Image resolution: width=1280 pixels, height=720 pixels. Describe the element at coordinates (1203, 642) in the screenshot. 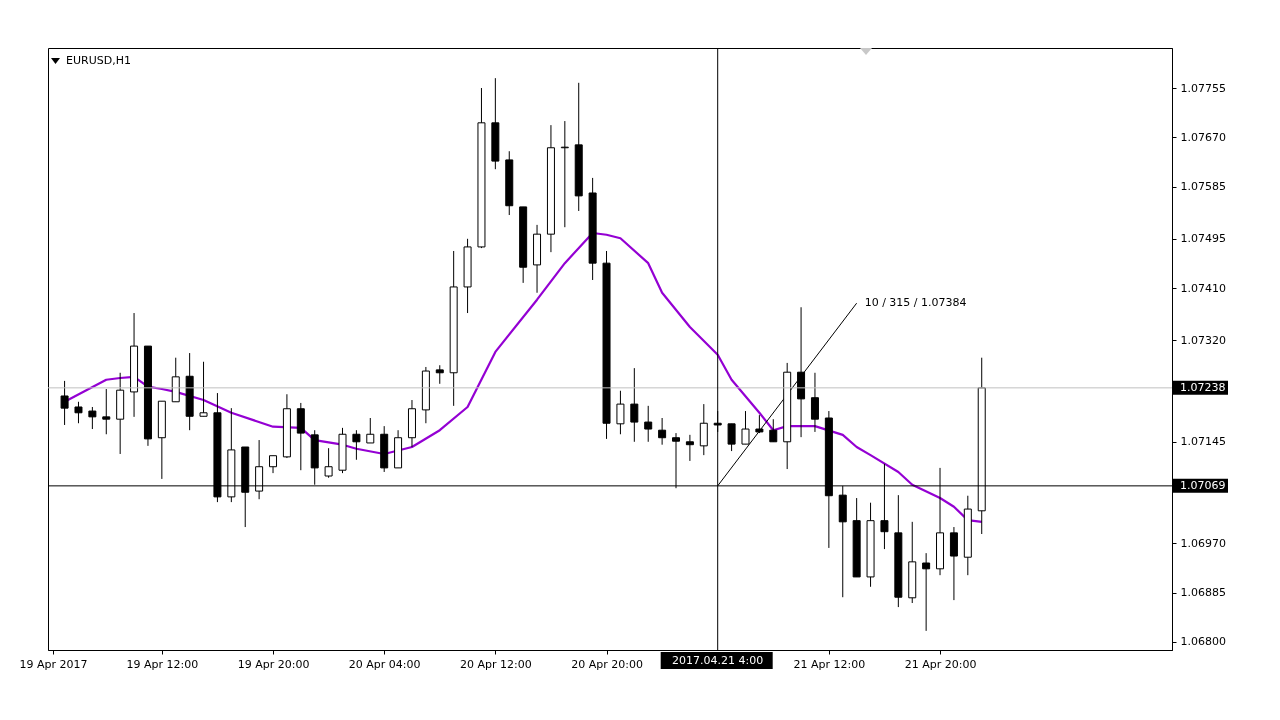

I see `y-tick-label: 1.06800` at that location.